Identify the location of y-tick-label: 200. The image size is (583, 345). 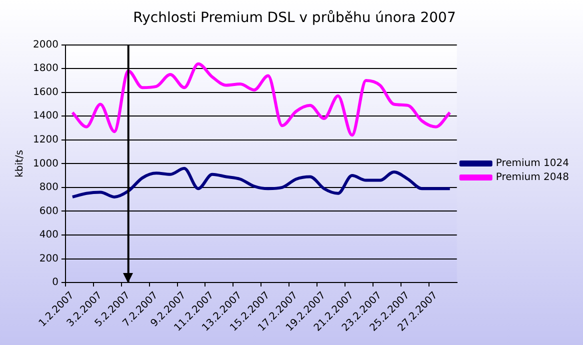
(48, 258).